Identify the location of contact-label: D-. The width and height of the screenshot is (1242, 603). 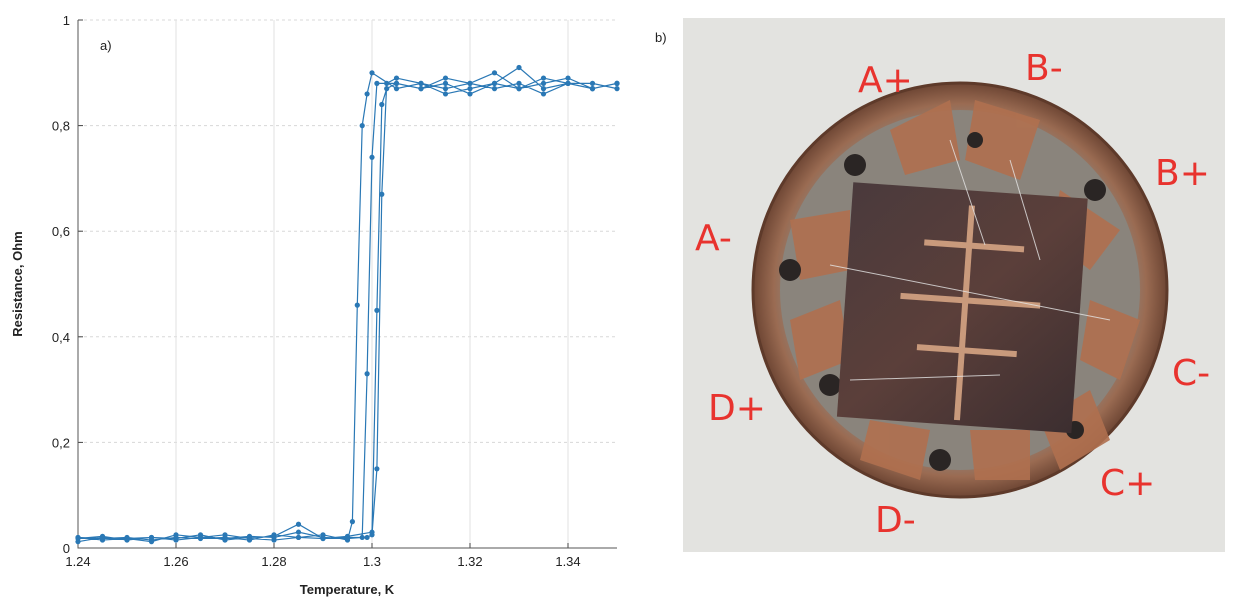
(895, 520).